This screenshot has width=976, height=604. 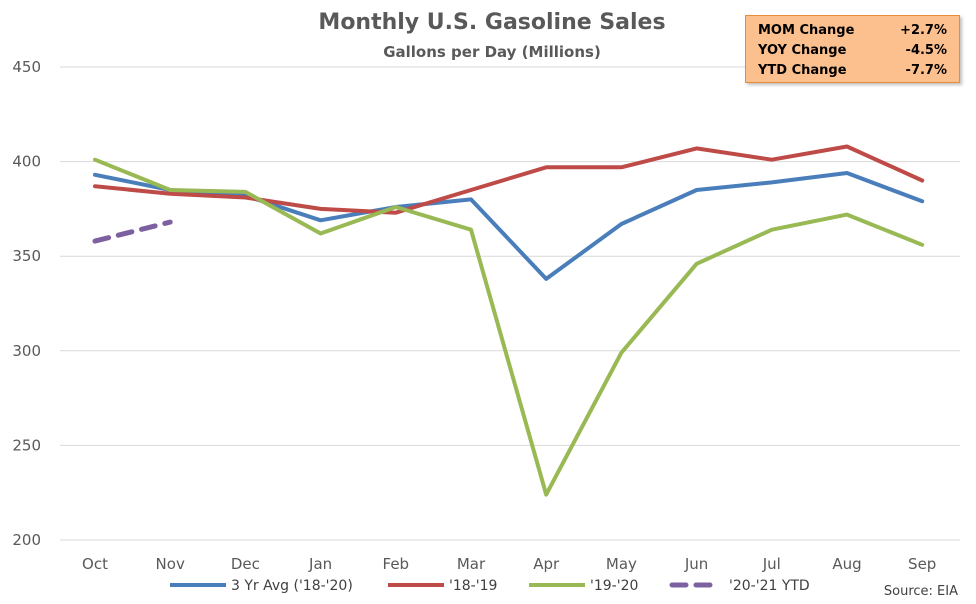 I want to click on x-tick-label: Jul, so click(x=771, y=564).